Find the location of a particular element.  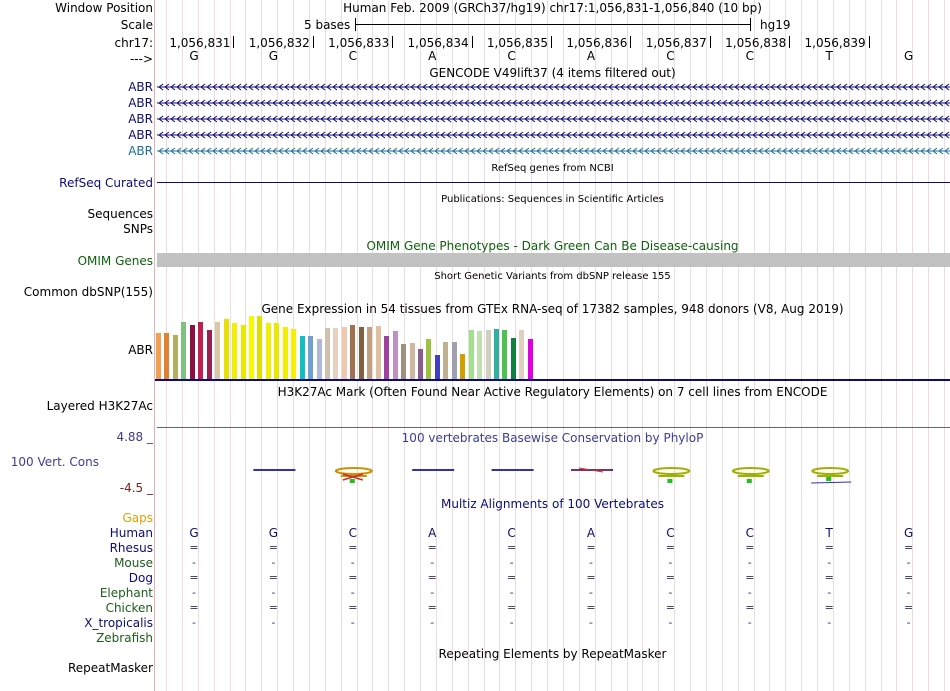

gtex-track-label: ABR is located at coordinates (140, 350).